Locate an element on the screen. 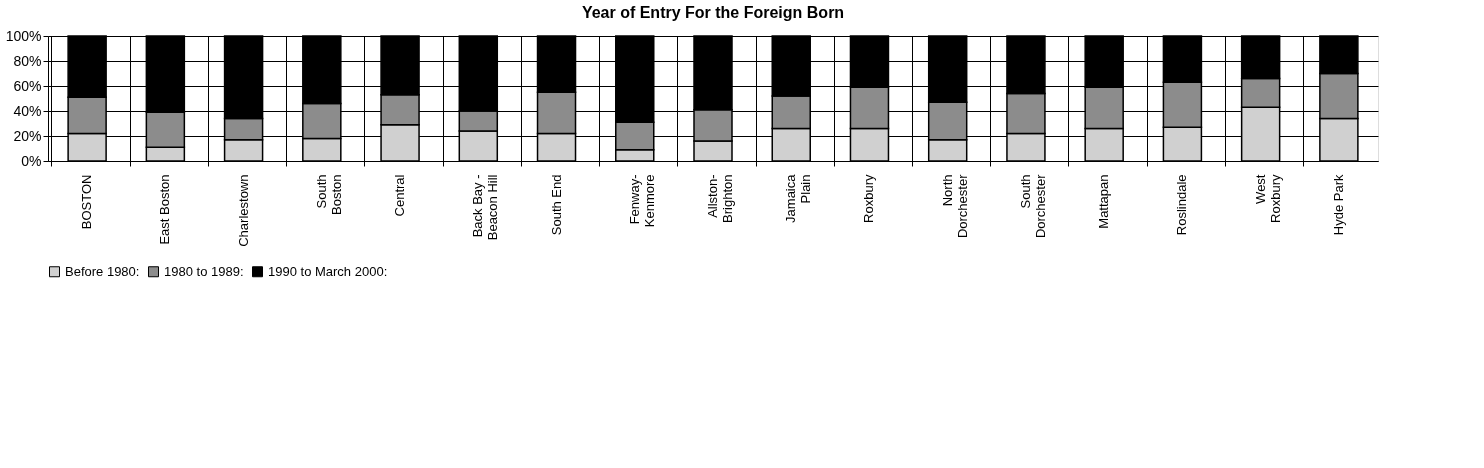 Image resolution: width=1484 pixels, height=468 pixels. y-tick-label: 80% is located at coordinates (27, 60).